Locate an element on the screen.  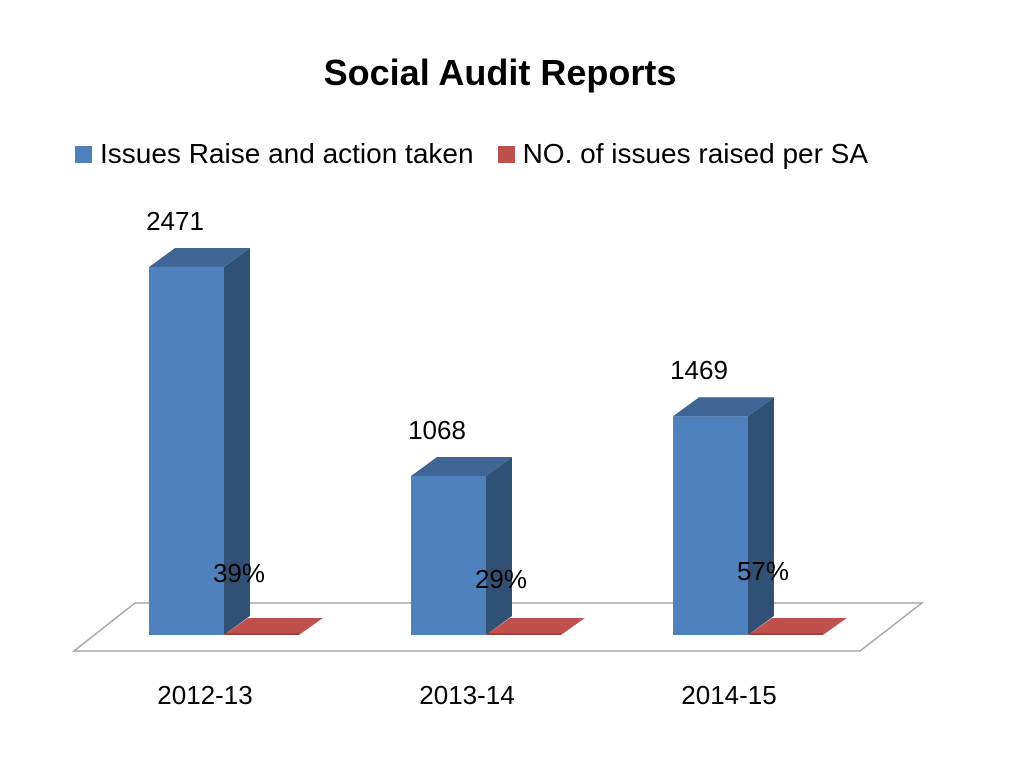
legend-item-series-2: NO. of issues raised per SA is located at coordinates (683, 154).